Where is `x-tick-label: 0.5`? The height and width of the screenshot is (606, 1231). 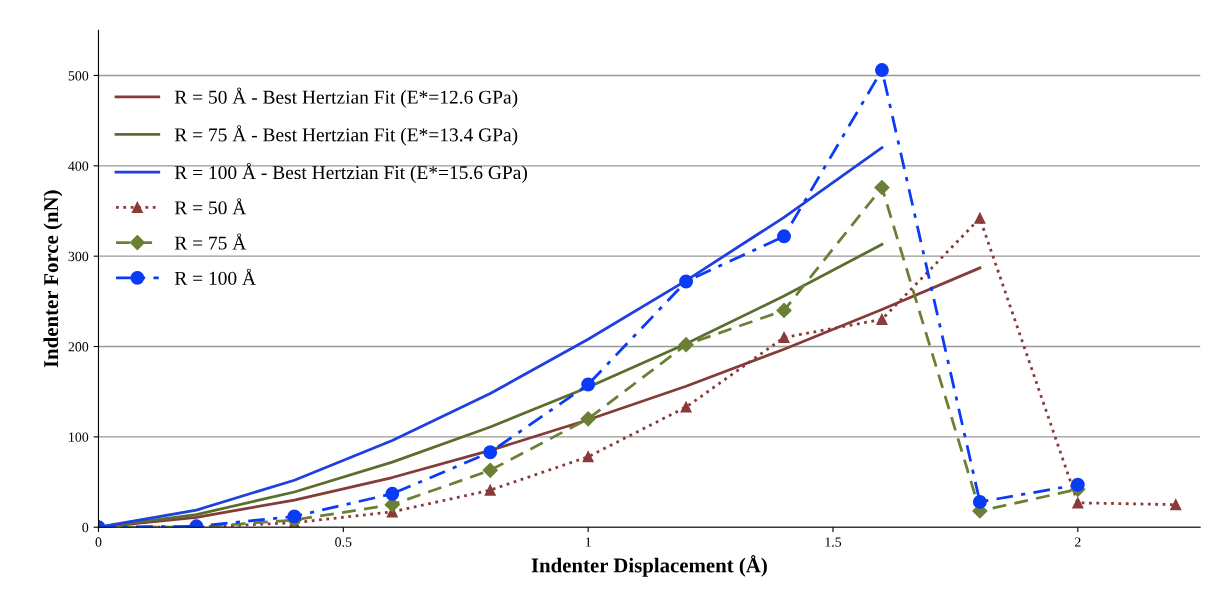
x-tick-label: 0.5 is located at coordinates (343, 542).